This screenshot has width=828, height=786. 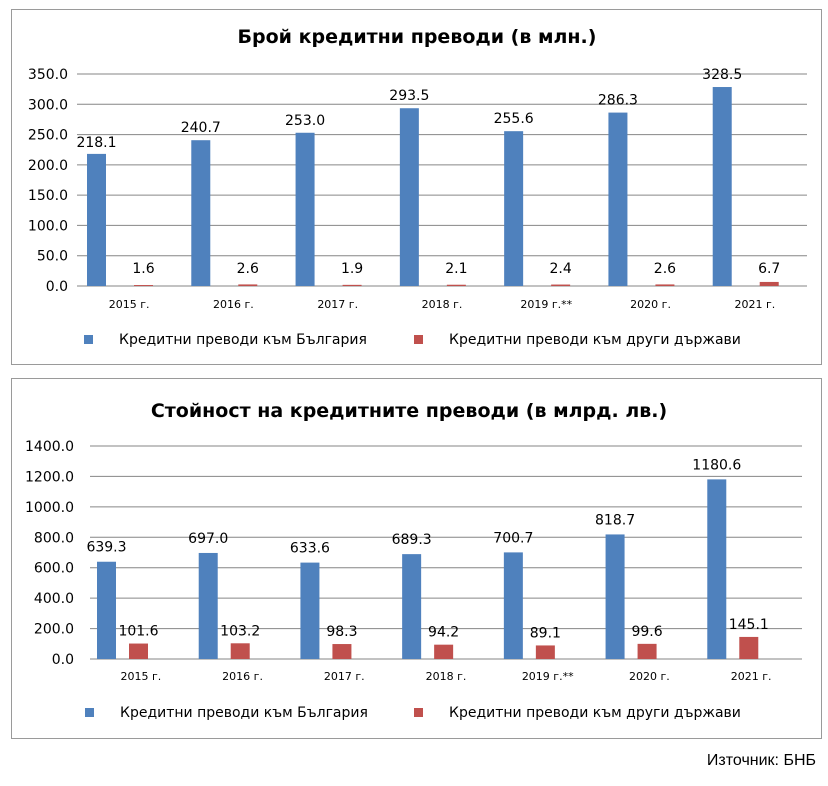 I want to click on data-label-other: 1.9, so click(x=352, y=269).